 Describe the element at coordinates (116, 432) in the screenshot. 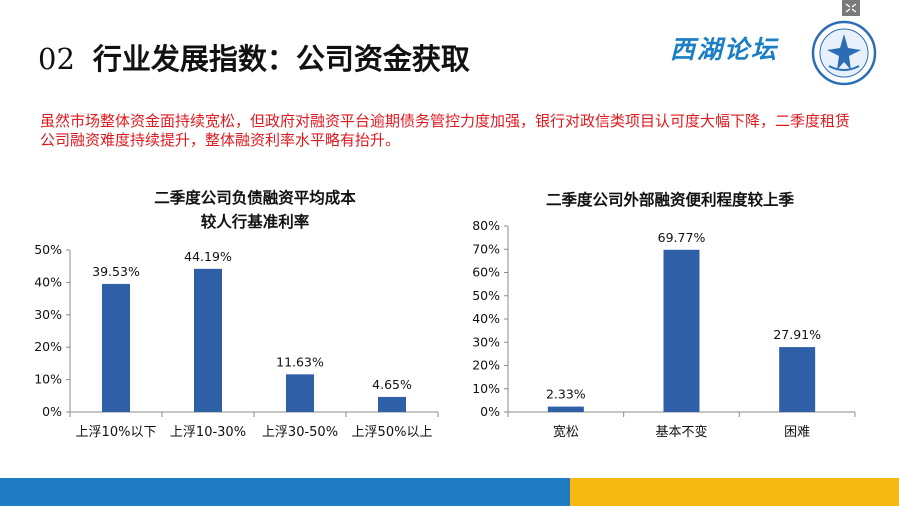

I see `chart1-category-label: 上浮10%以下` at that location.